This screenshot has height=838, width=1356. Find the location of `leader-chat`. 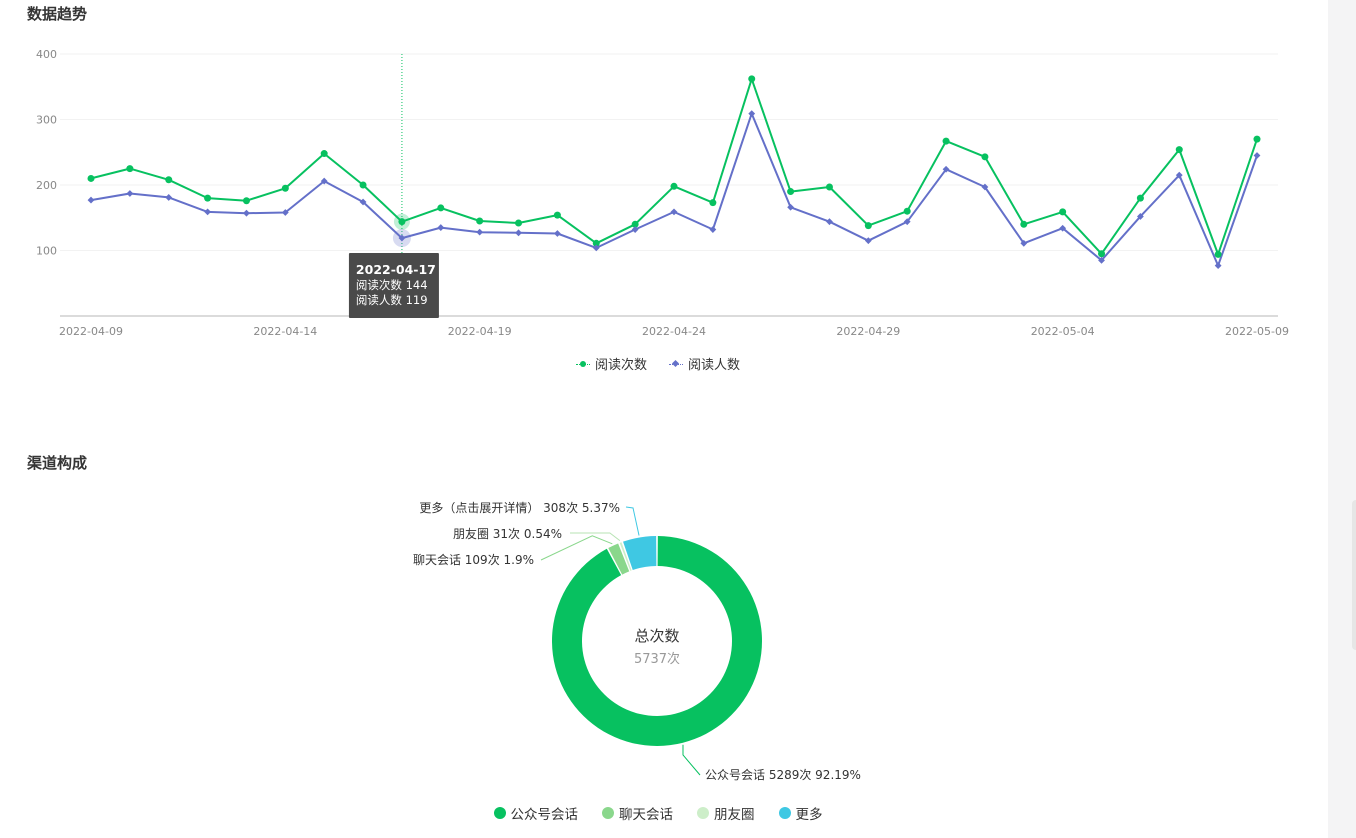

leader-chat is located at coordinates (576, 548).